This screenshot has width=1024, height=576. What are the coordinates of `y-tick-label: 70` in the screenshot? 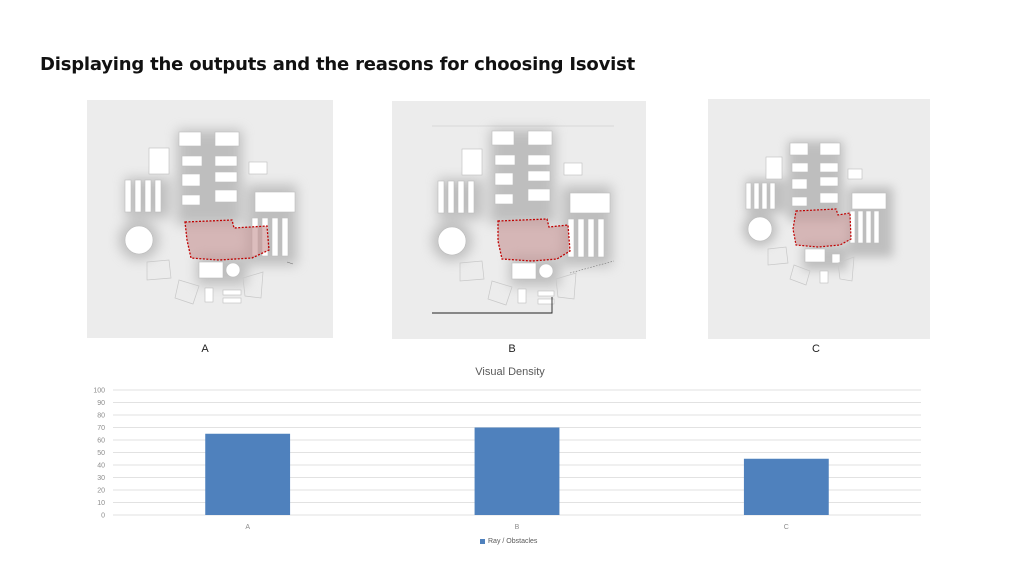 It's located at (101, 428).